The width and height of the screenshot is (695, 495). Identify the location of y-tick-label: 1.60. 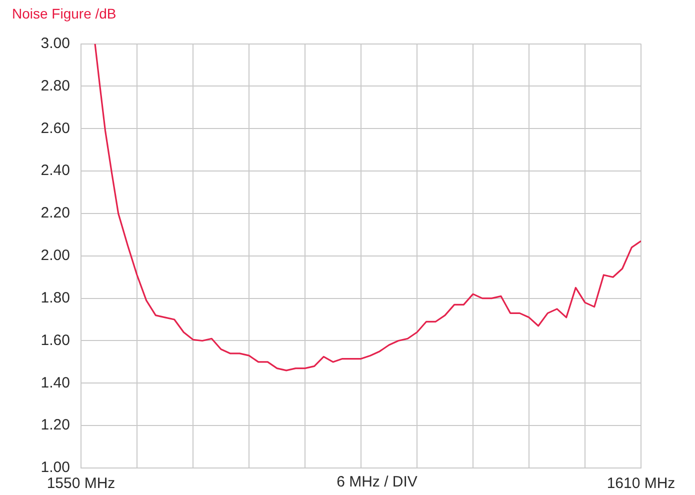
(55, 340).